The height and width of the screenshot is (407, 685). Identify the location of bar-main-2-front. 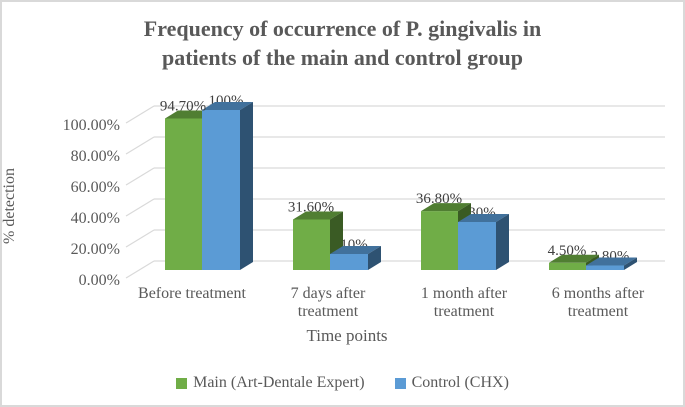
(439, 240).